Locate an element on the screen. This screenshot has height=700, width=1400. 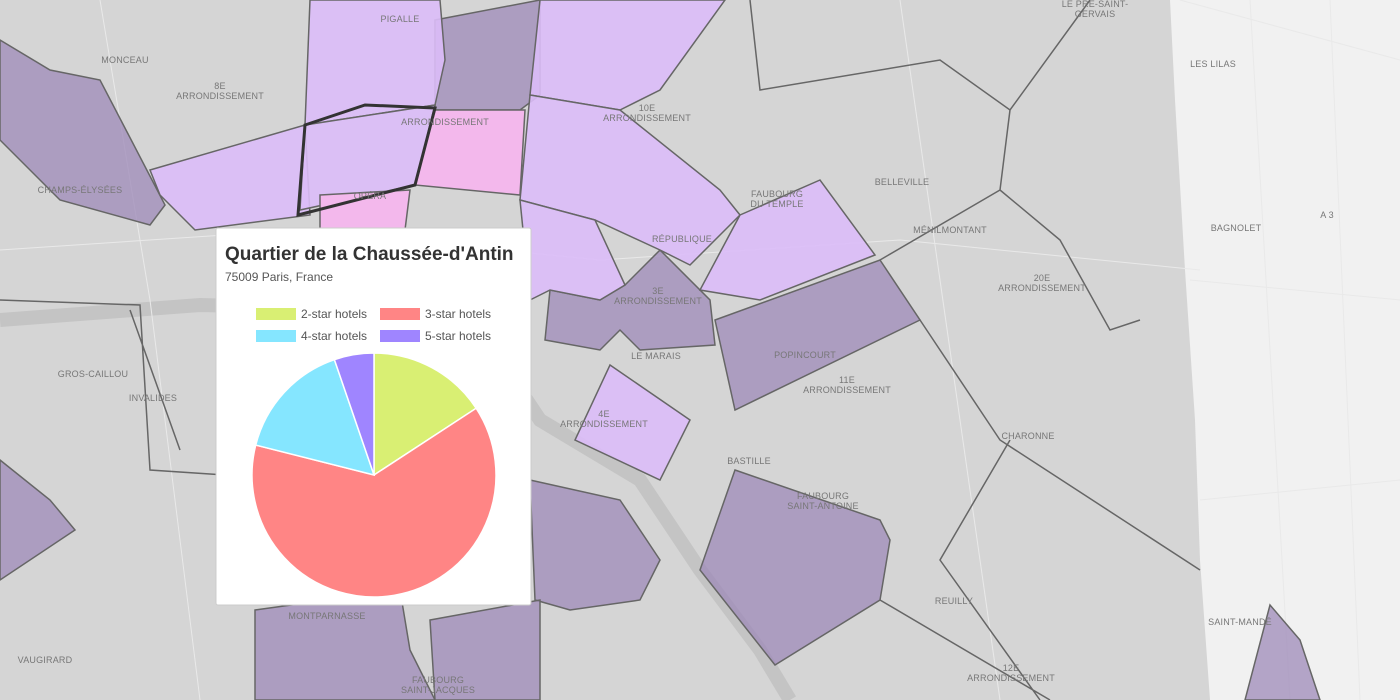
map-label-line: MÉNILMONTANT is located at coordinates (950, 230).